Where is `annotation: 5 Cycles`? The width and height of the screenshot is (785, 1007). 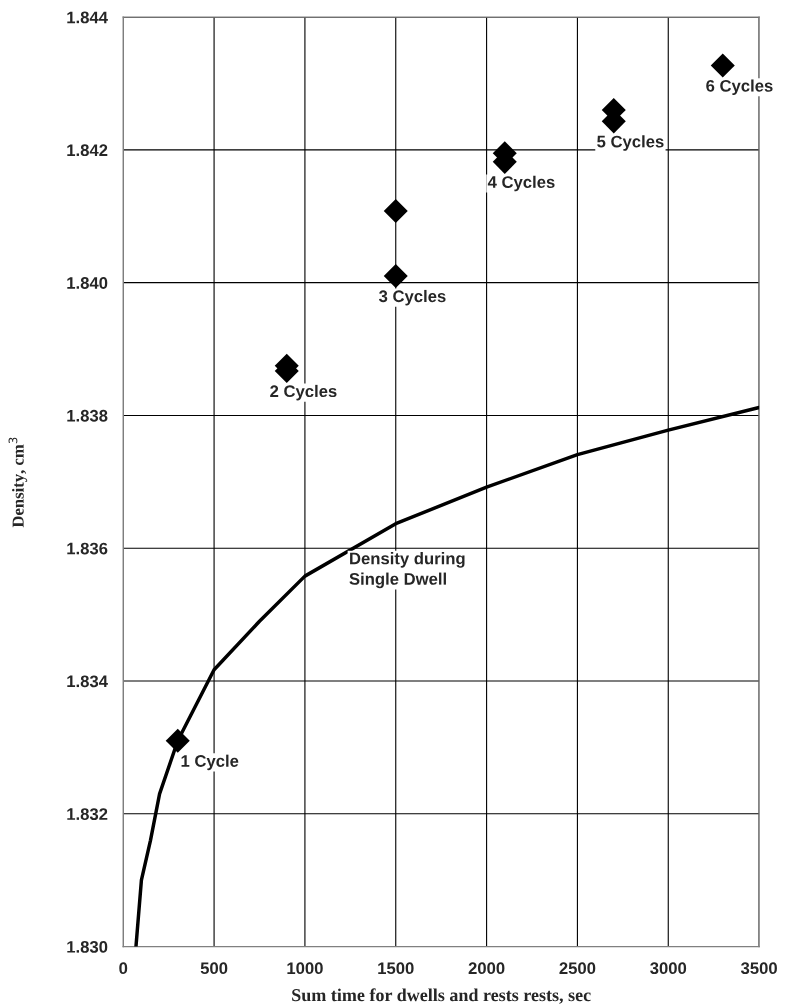 annotation: 5 Cycles is located at coordinates (630, 143).